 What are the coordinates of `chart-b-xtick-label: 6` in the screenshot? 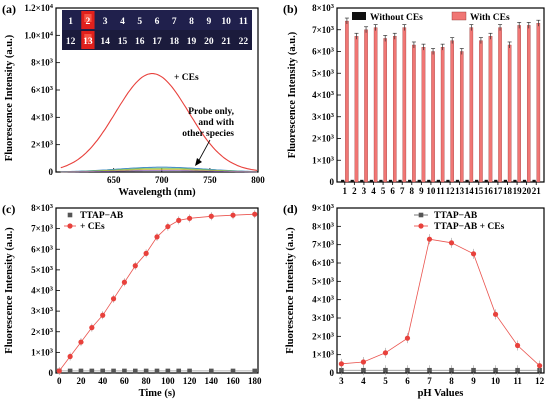 It's located at (392, 191).